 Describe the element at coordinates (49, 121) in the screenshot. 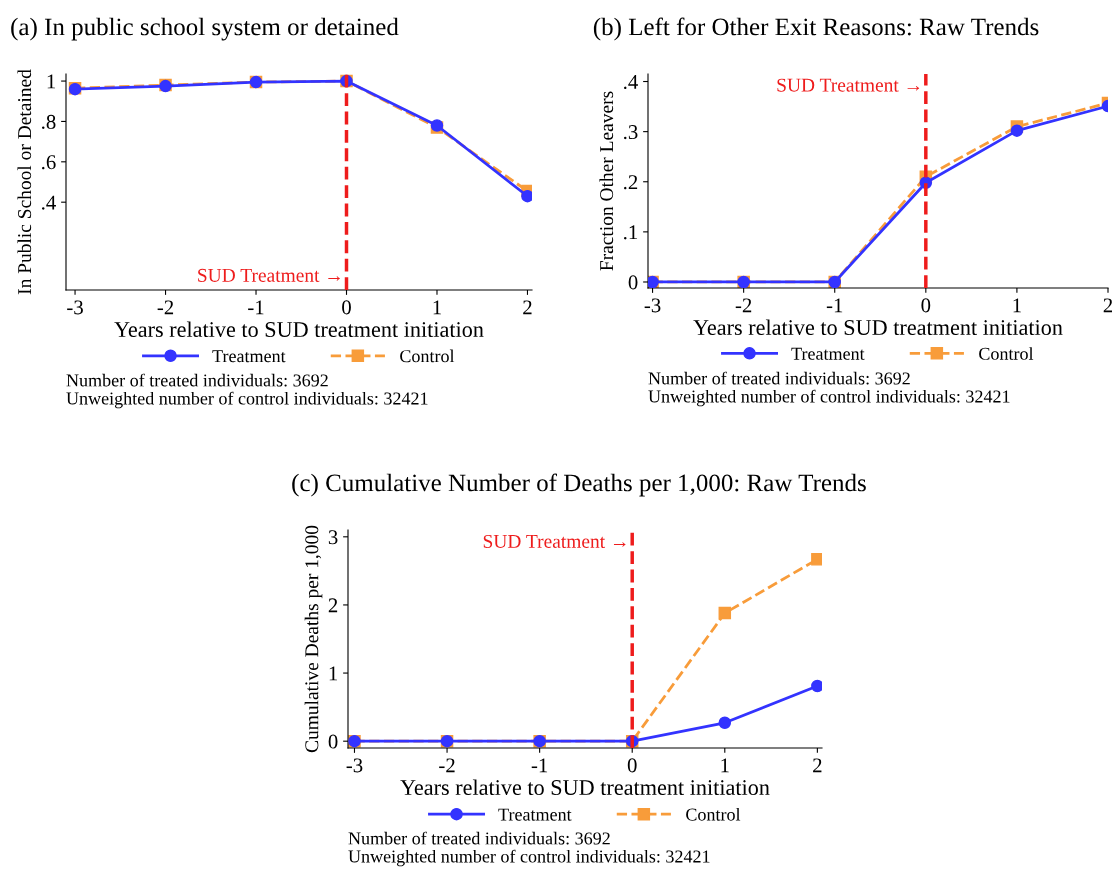

I see `y-tick-label: .8` at that location.